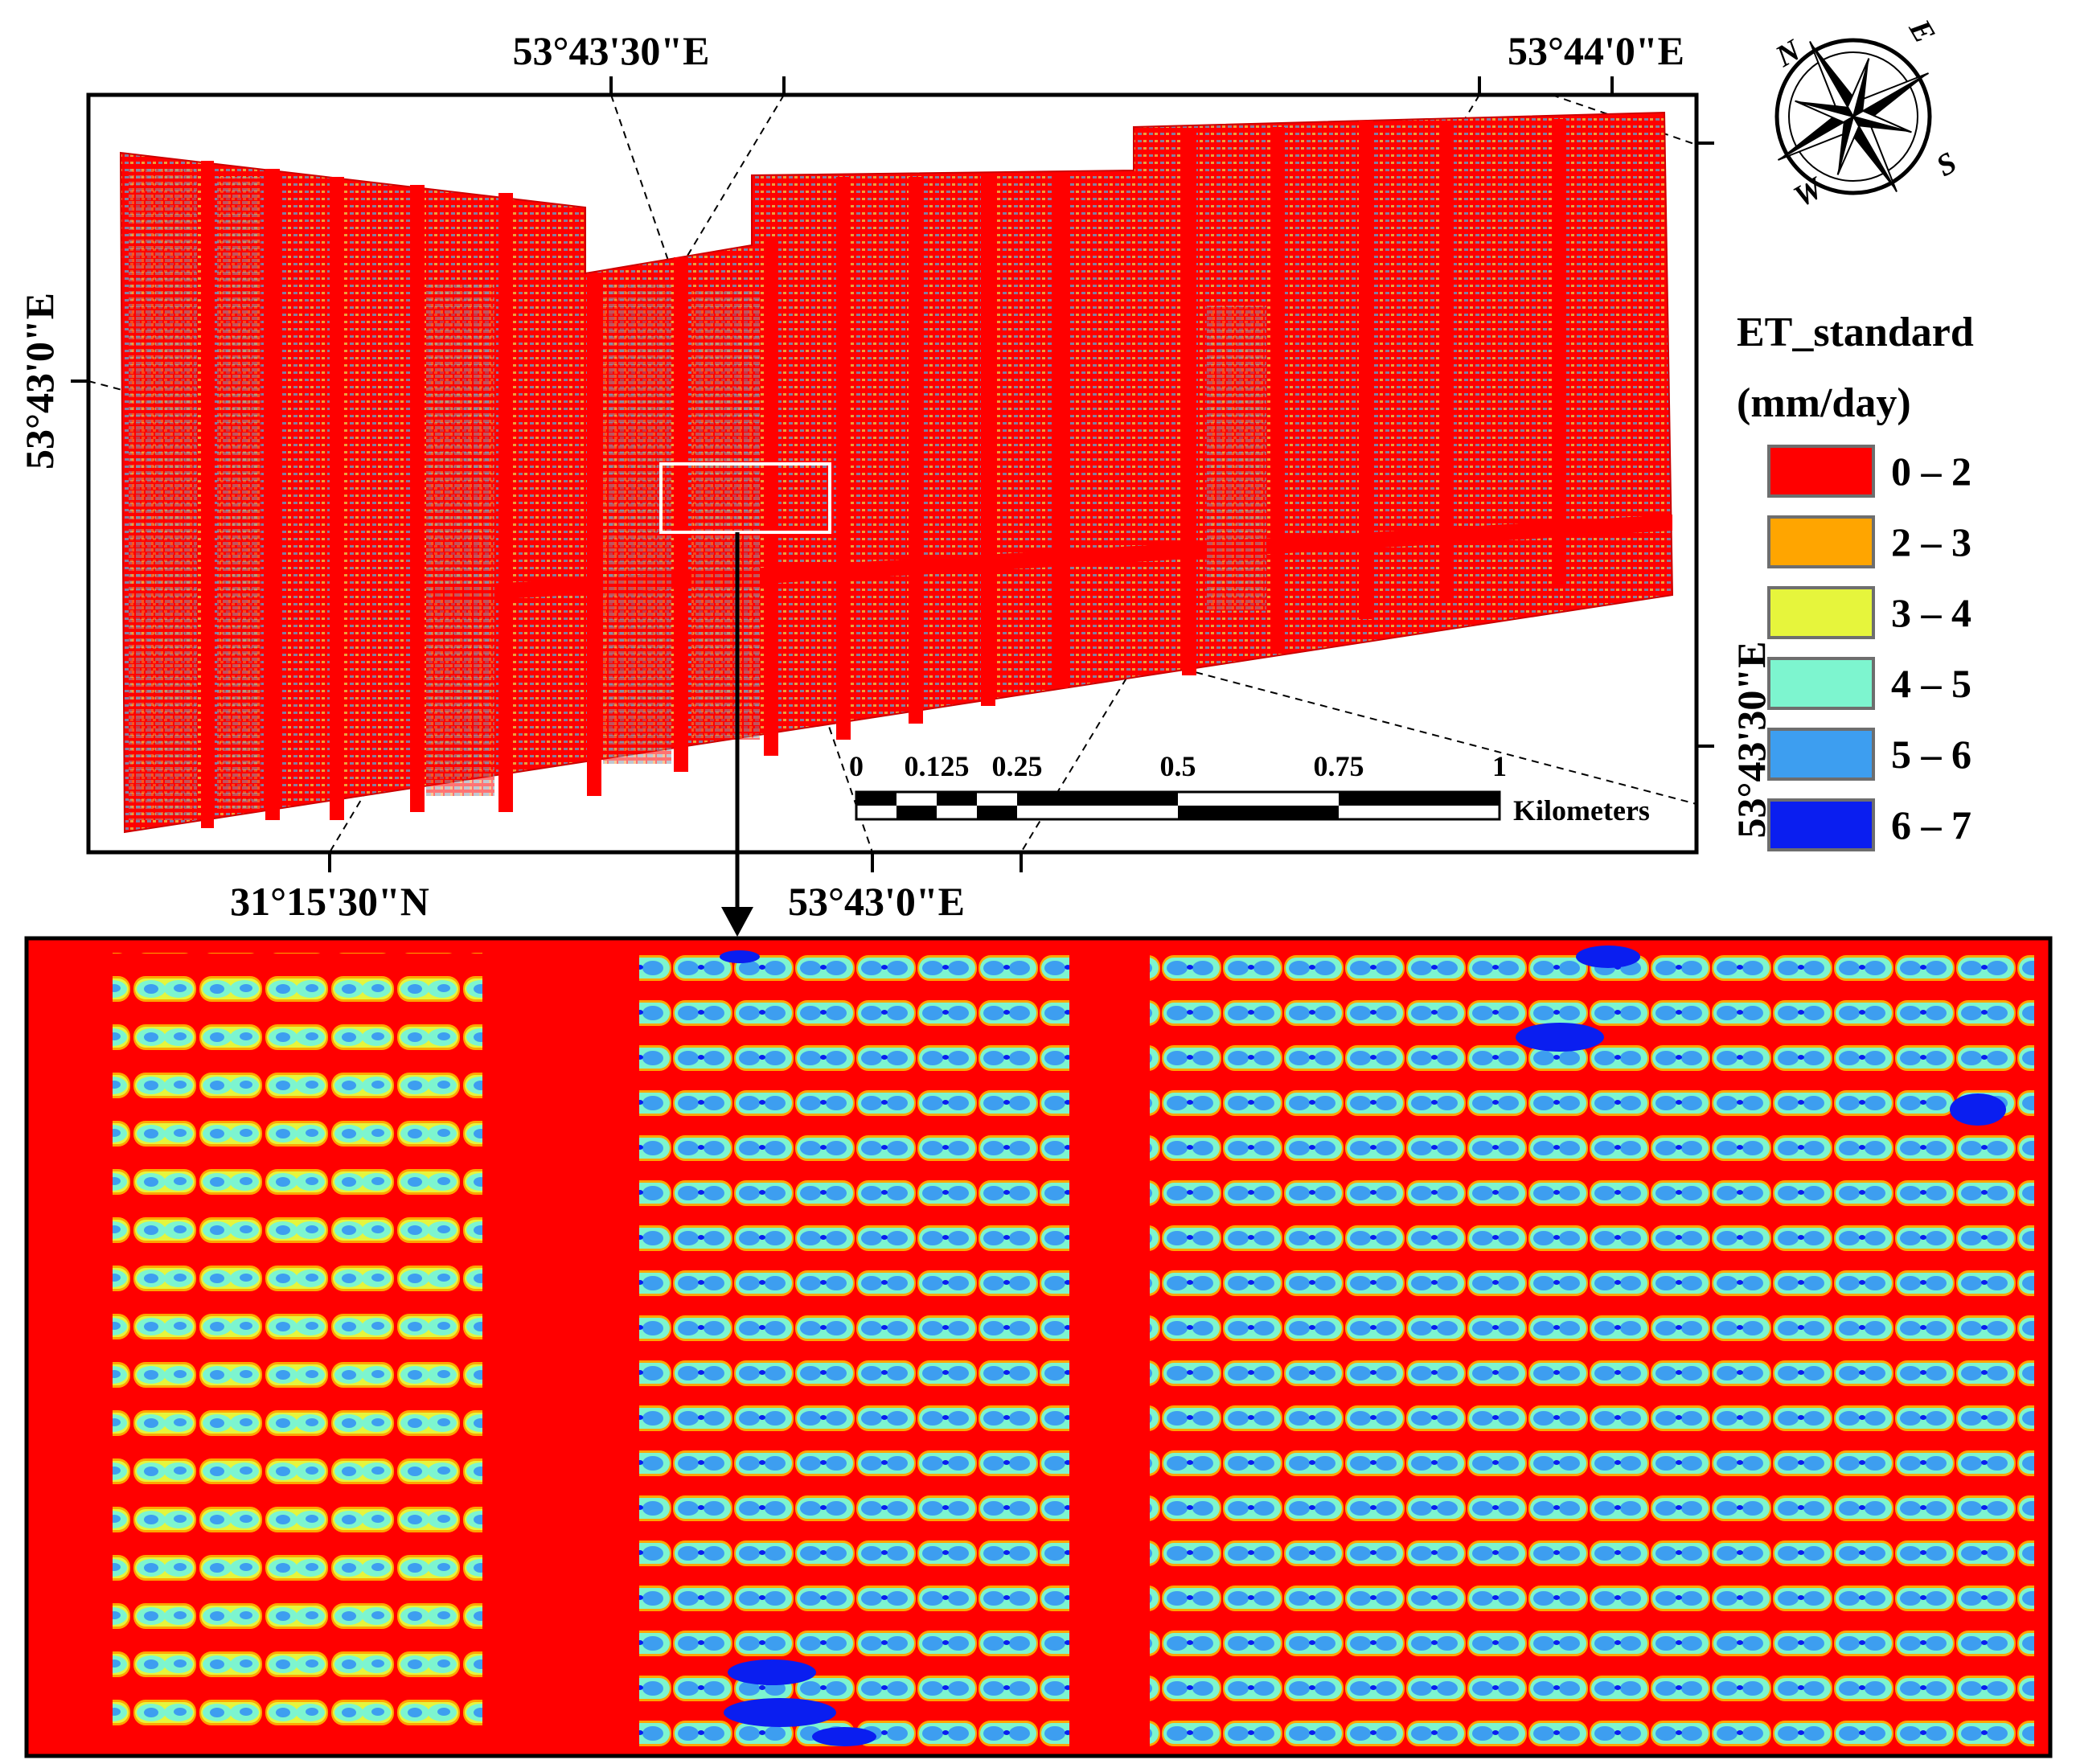 The height and width of the screenshot is (1764, 2076). I want to click on legend-title: ET_standard, so click(1856, 332).